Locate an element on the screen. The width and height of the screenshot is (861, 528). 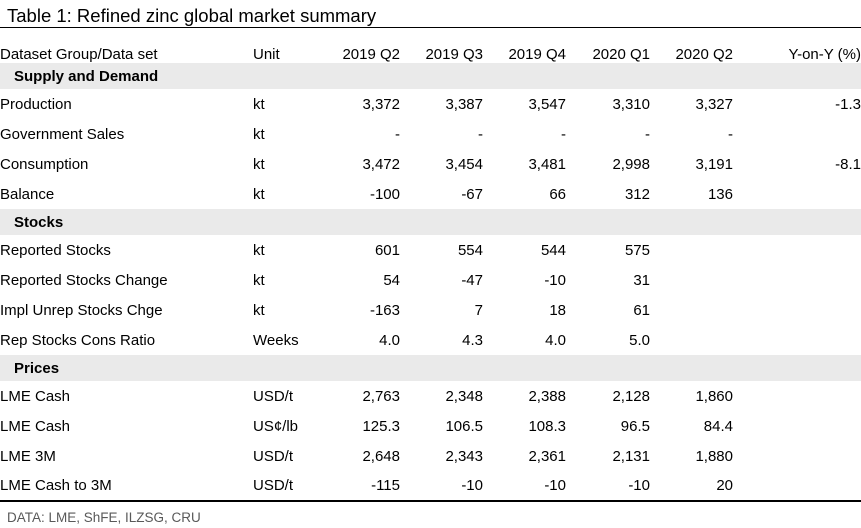
section-title: Prices is located at coordinates (37, 368).